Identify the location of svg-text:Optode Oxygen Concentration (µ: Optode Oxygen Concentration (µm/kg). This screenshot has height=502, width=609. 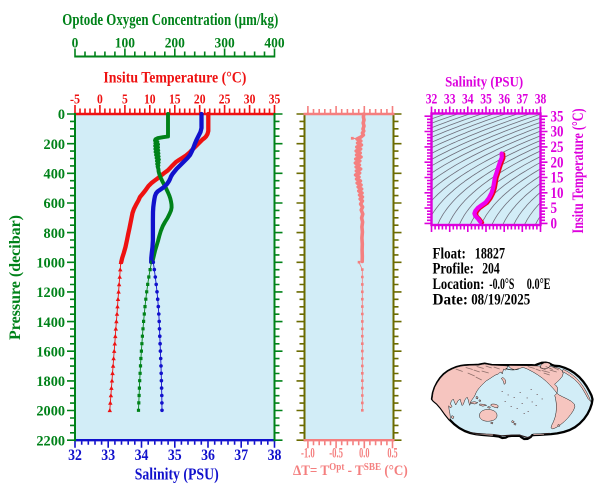
(170, 19).